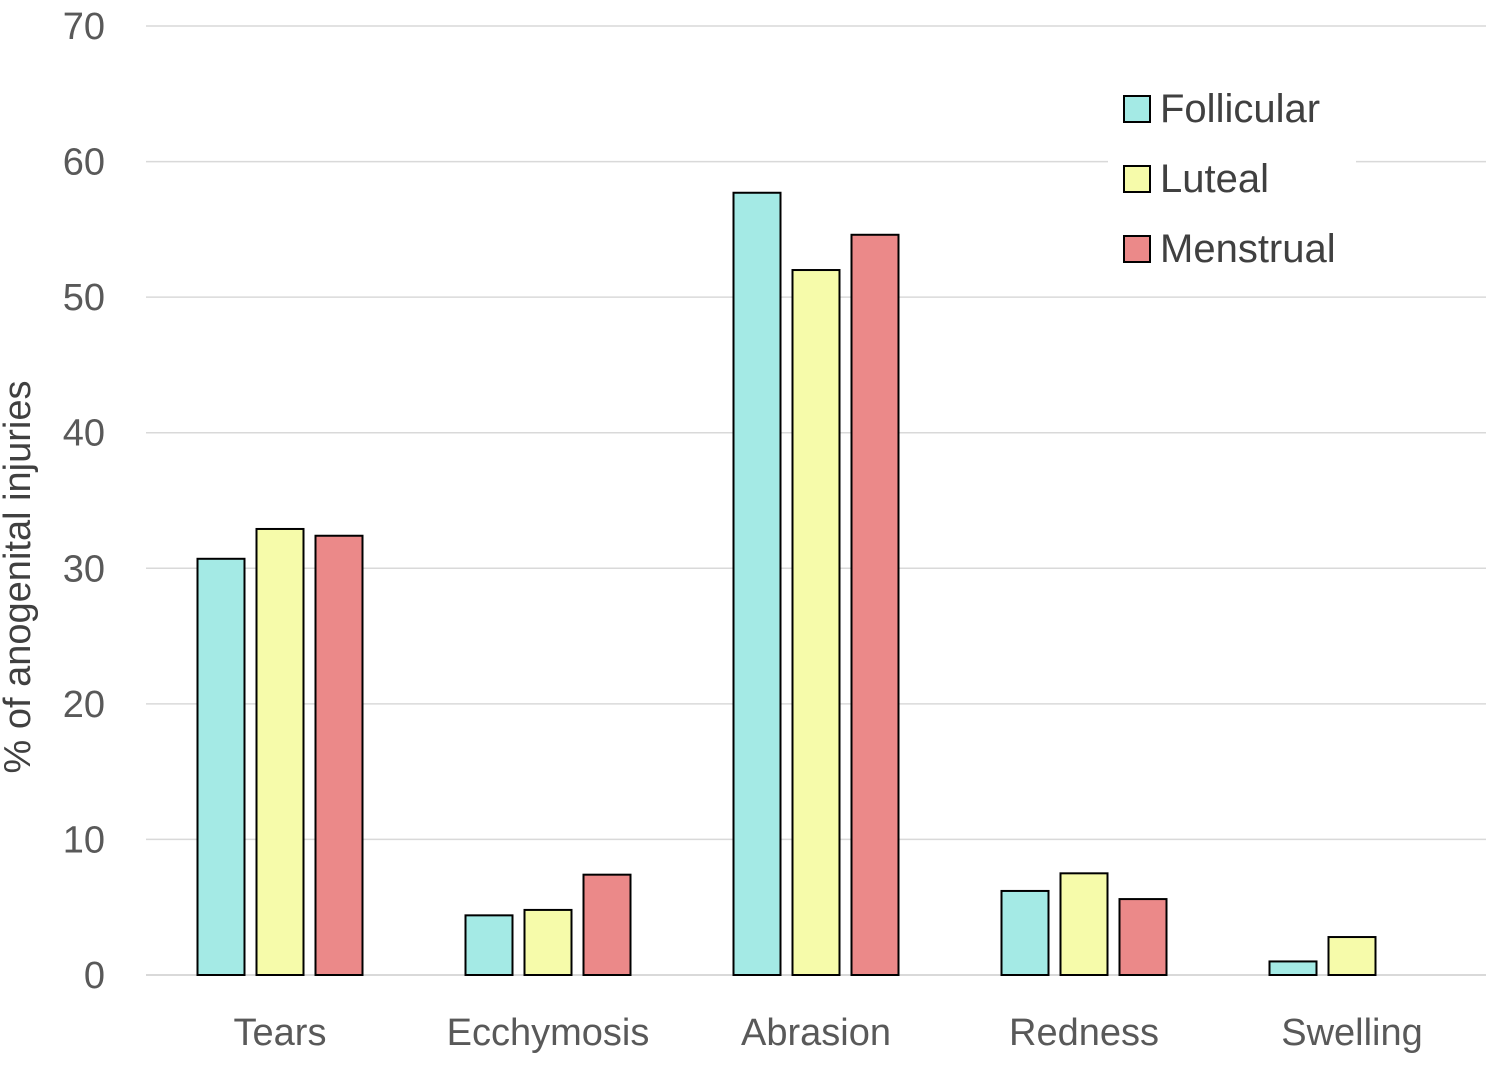 The image size is (1500, 1075). What do you see at coordinates (1025, 933) in the screenshot?
I see `bar-follicular-redness` at bounding box center [1025, 933].